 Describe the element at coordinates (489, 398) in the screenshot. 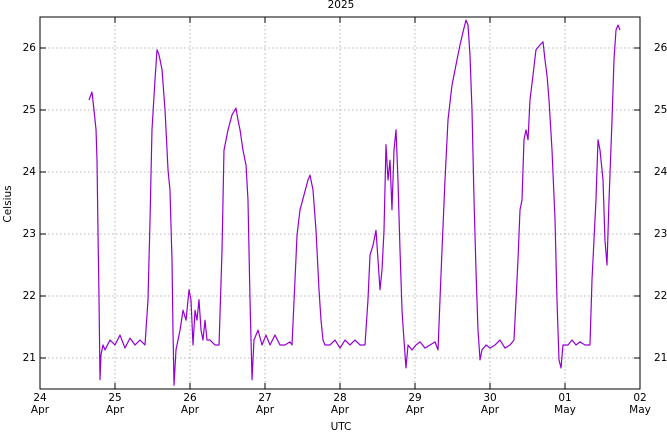

I see `x-tick-label: 30` at that location.